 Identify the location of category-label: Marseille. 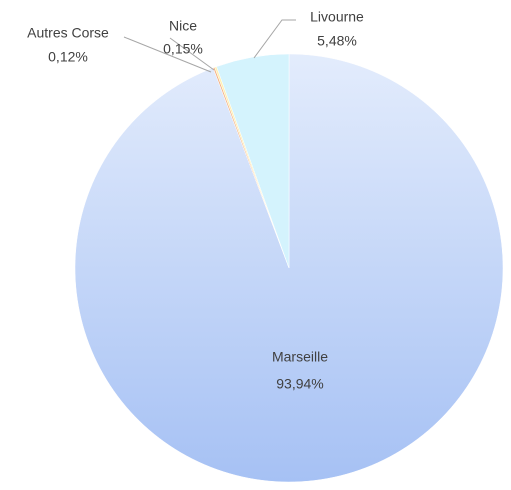
(300, 357).